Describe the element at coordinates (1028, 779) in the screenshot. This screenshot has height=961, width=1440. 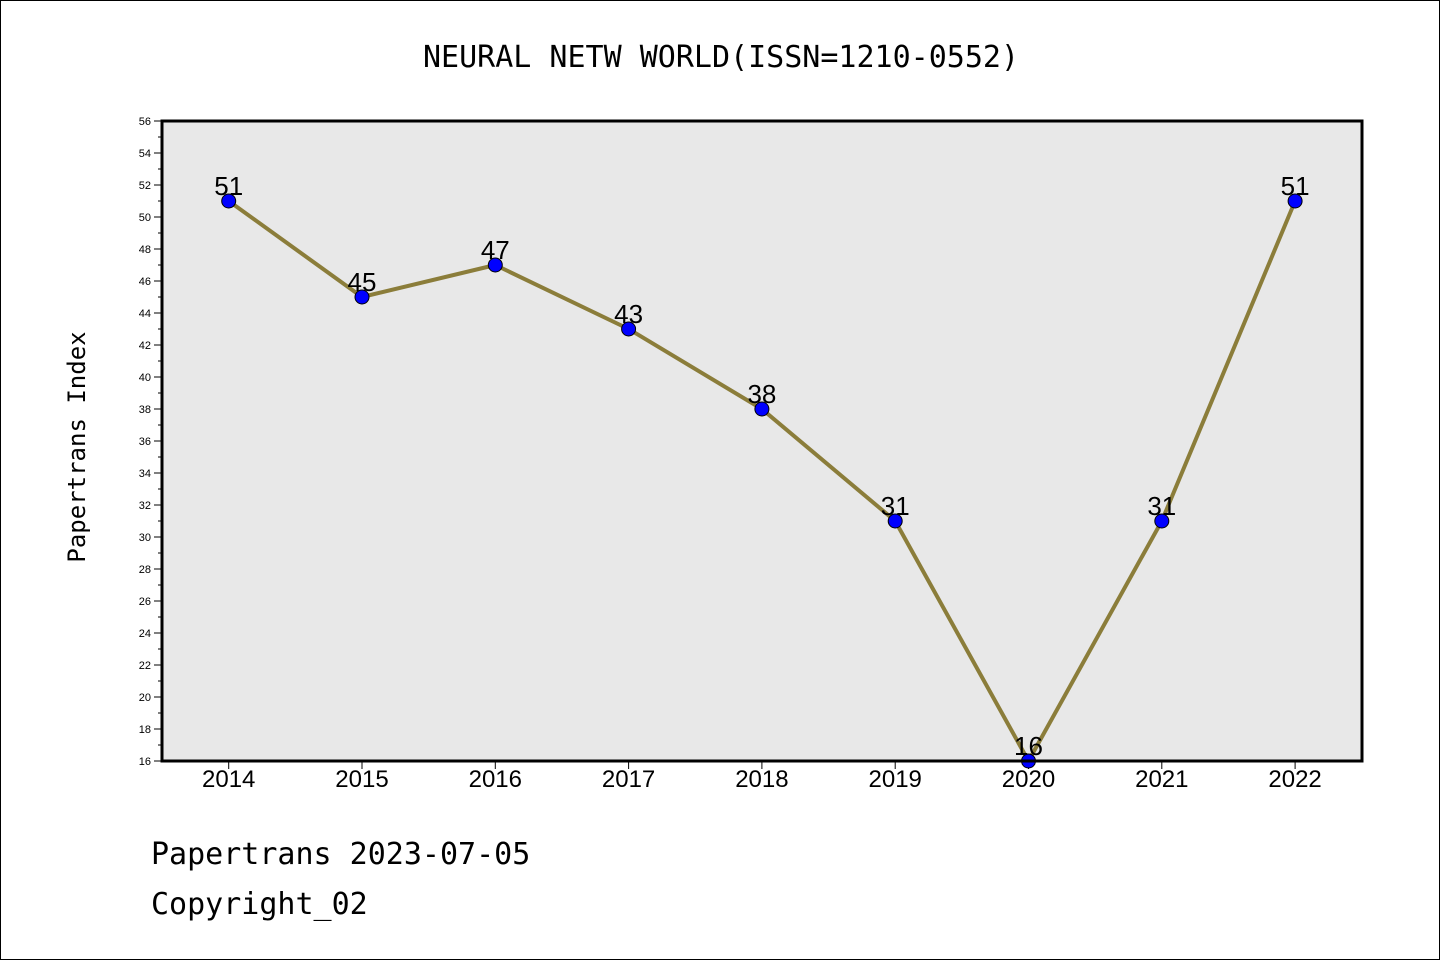
I see `x-tick-label: 2020` at that location.